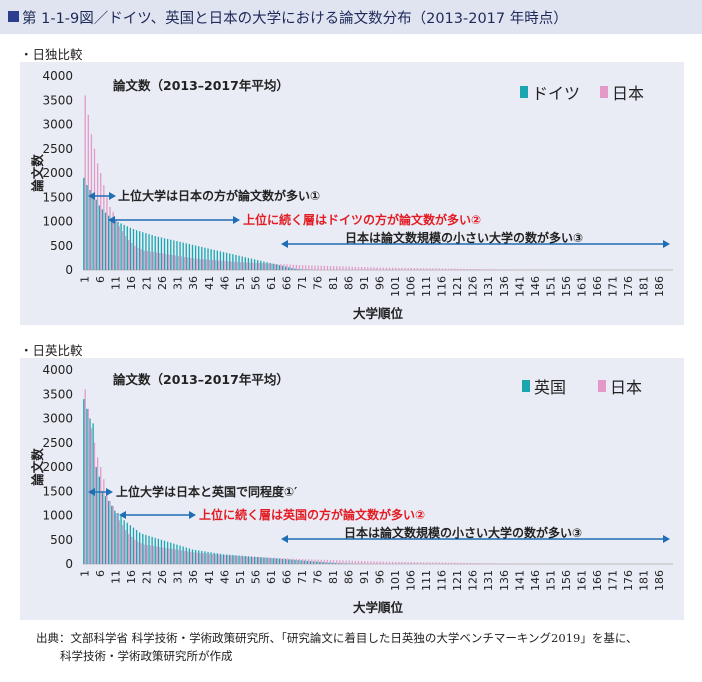 The image size is (702, 682). What do you see at coordinates (85, 279) in the screenshot?
I see `x-tick-label: 1` at bounding box center [85, 279].